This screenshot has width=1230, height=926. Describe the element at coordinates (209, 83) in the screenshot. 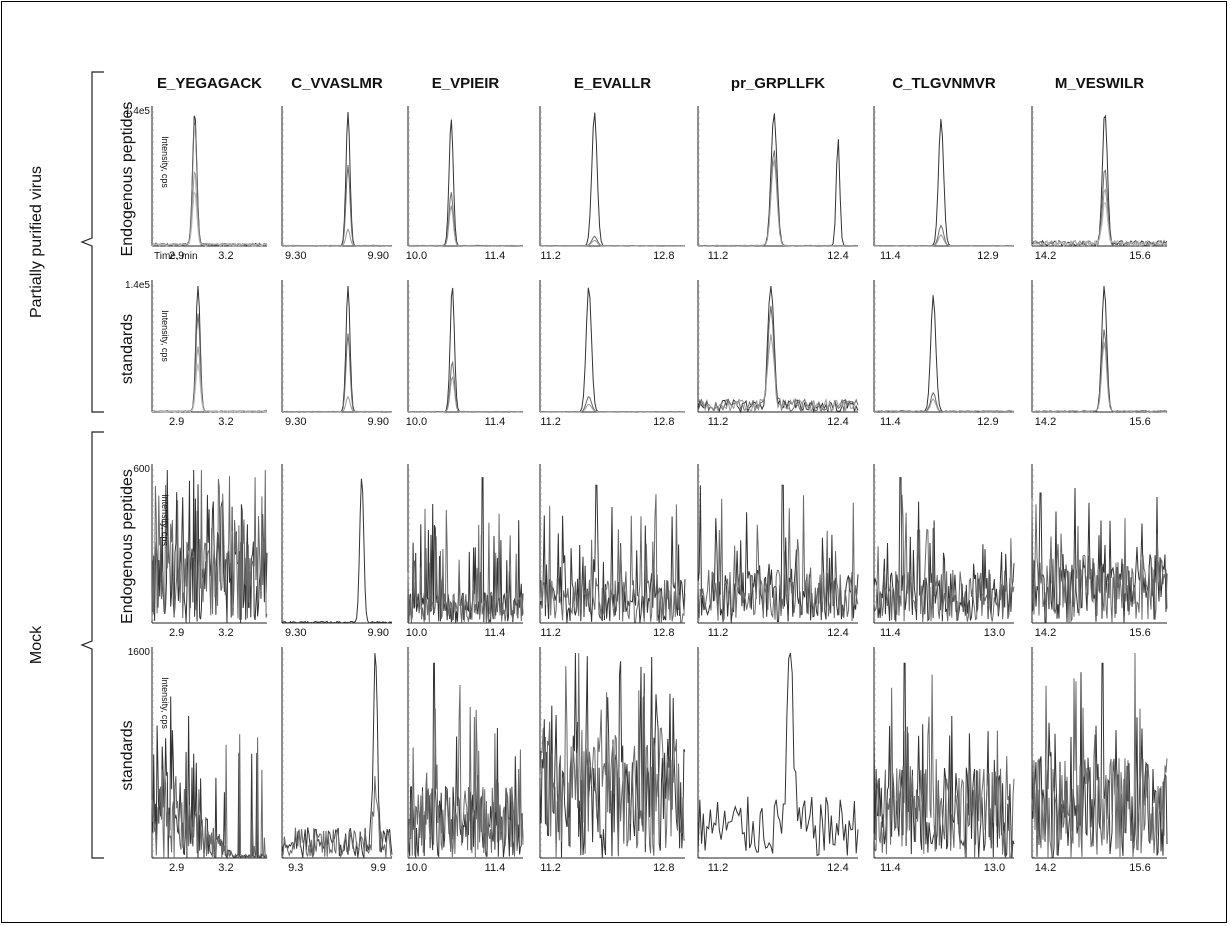

I see `column-title: E_YEGAGACK` at that location.